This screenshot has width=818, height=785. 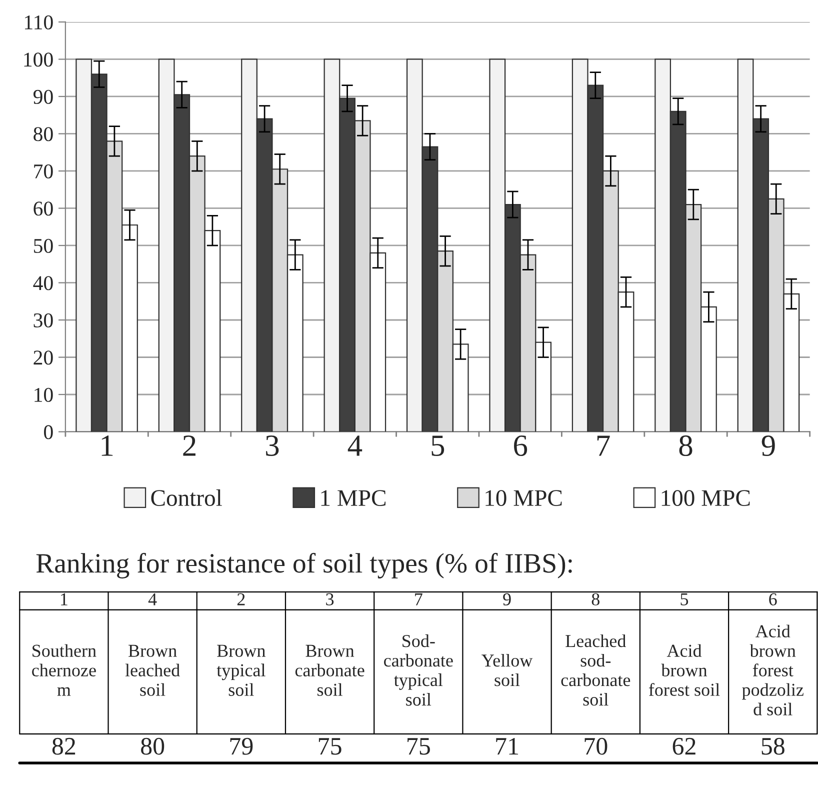 I want to click on y-tick-label: 100, so click(x=38, y=59).